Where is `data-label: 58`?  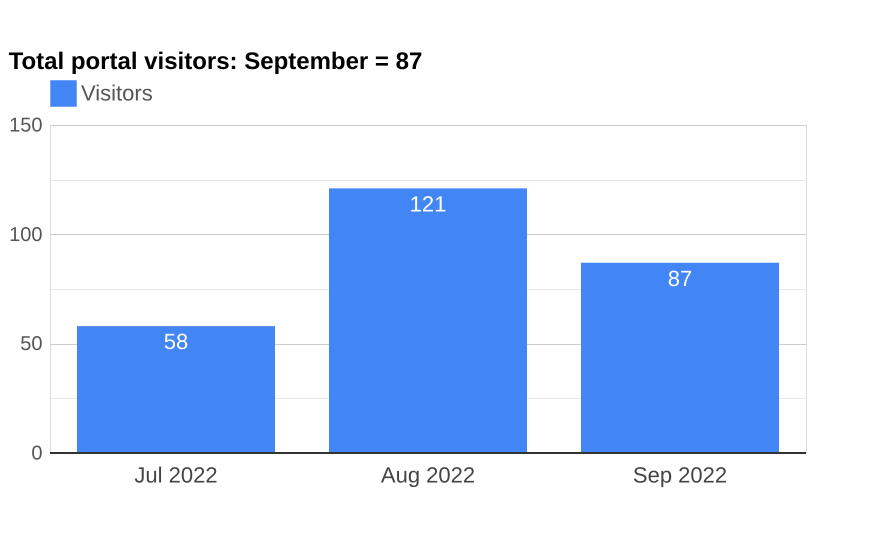 data-label: 58 is located at coordinates (176, 341).